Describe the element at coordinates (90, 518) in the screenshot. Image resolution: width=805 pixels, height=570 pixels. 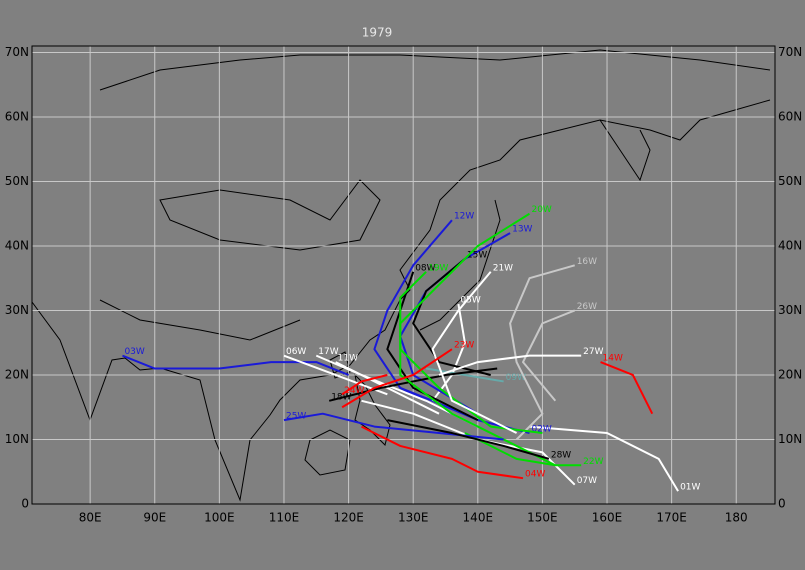
I see `x-tick-label: 80E` at that location.